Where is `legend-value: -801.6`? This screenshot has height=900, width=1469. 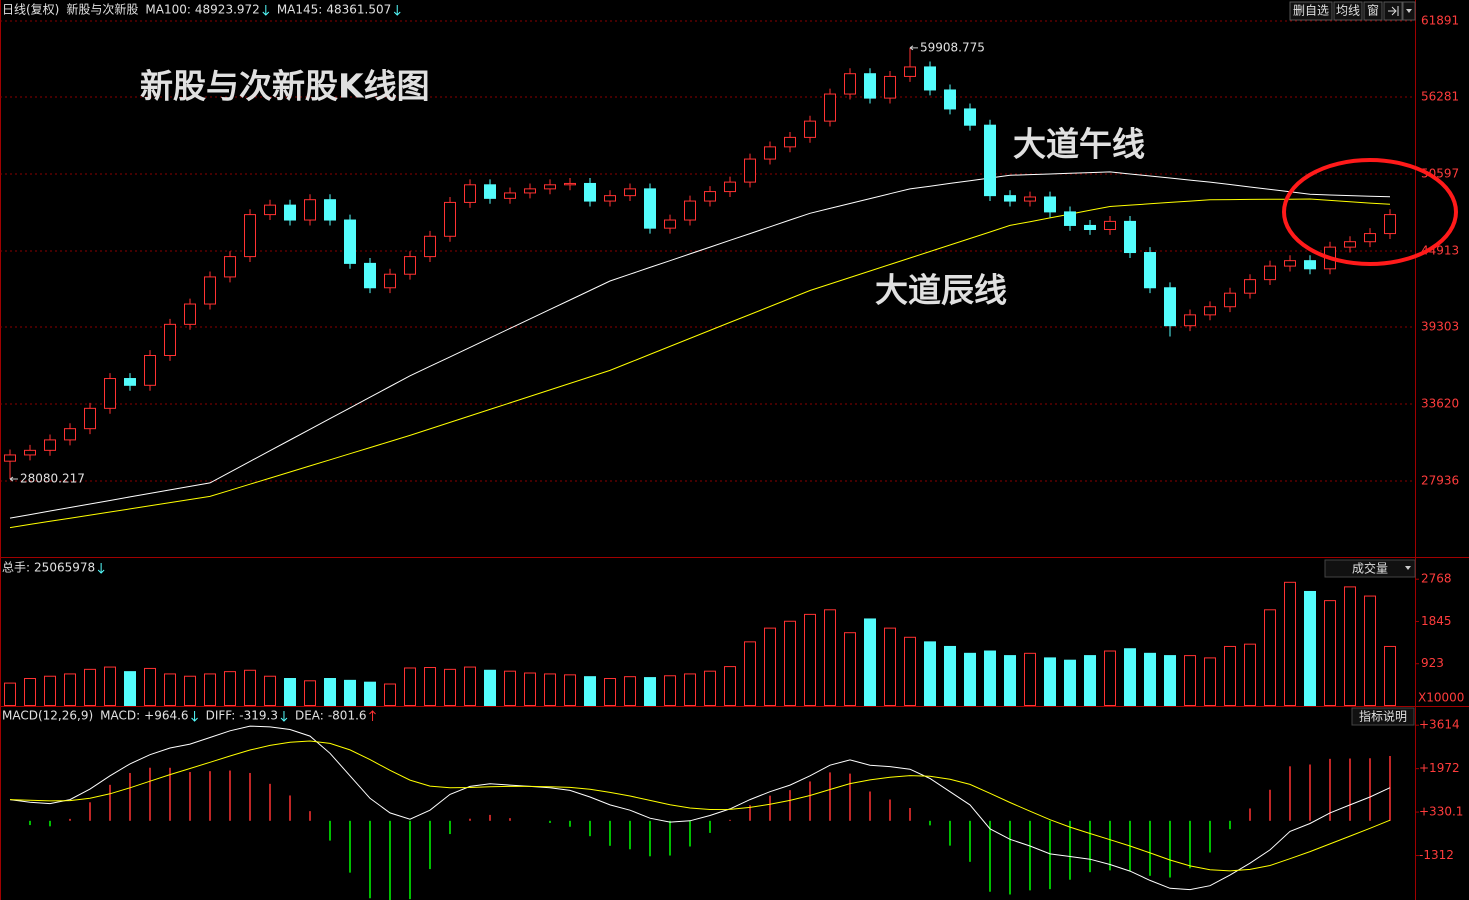 legend-value: -801.6 is located at coordinates (347, 716).